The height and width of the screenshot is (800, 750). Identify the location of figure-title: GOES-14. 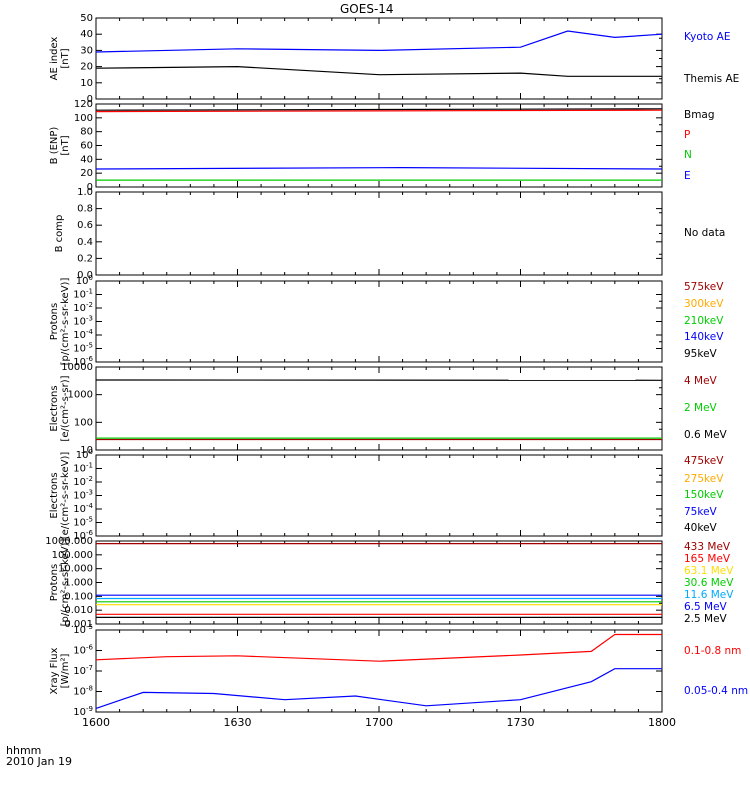
(367, 9).